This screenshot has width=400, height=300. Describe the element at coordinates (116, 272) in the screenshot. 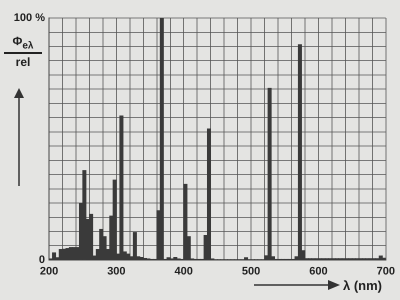

I see `x-tick-label: 300` at that location.